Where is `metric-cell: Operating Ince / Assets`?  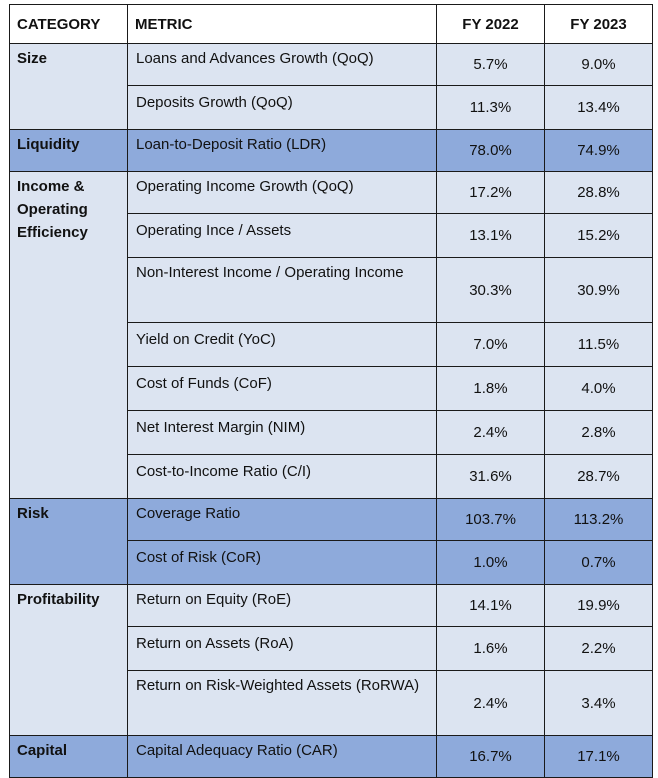
metric-cell: Operating Ince / Assets is located at coordinates (282, 235).